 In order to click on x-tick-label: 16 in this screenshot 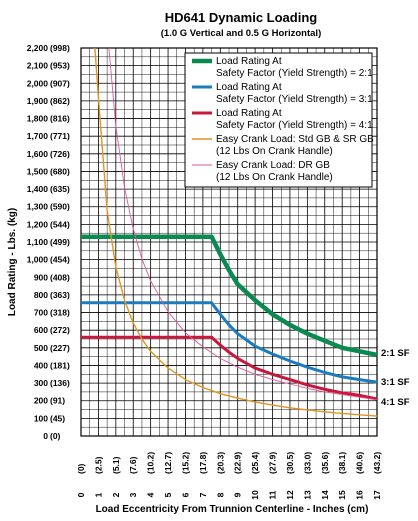, I will do `click(360, 495)`.